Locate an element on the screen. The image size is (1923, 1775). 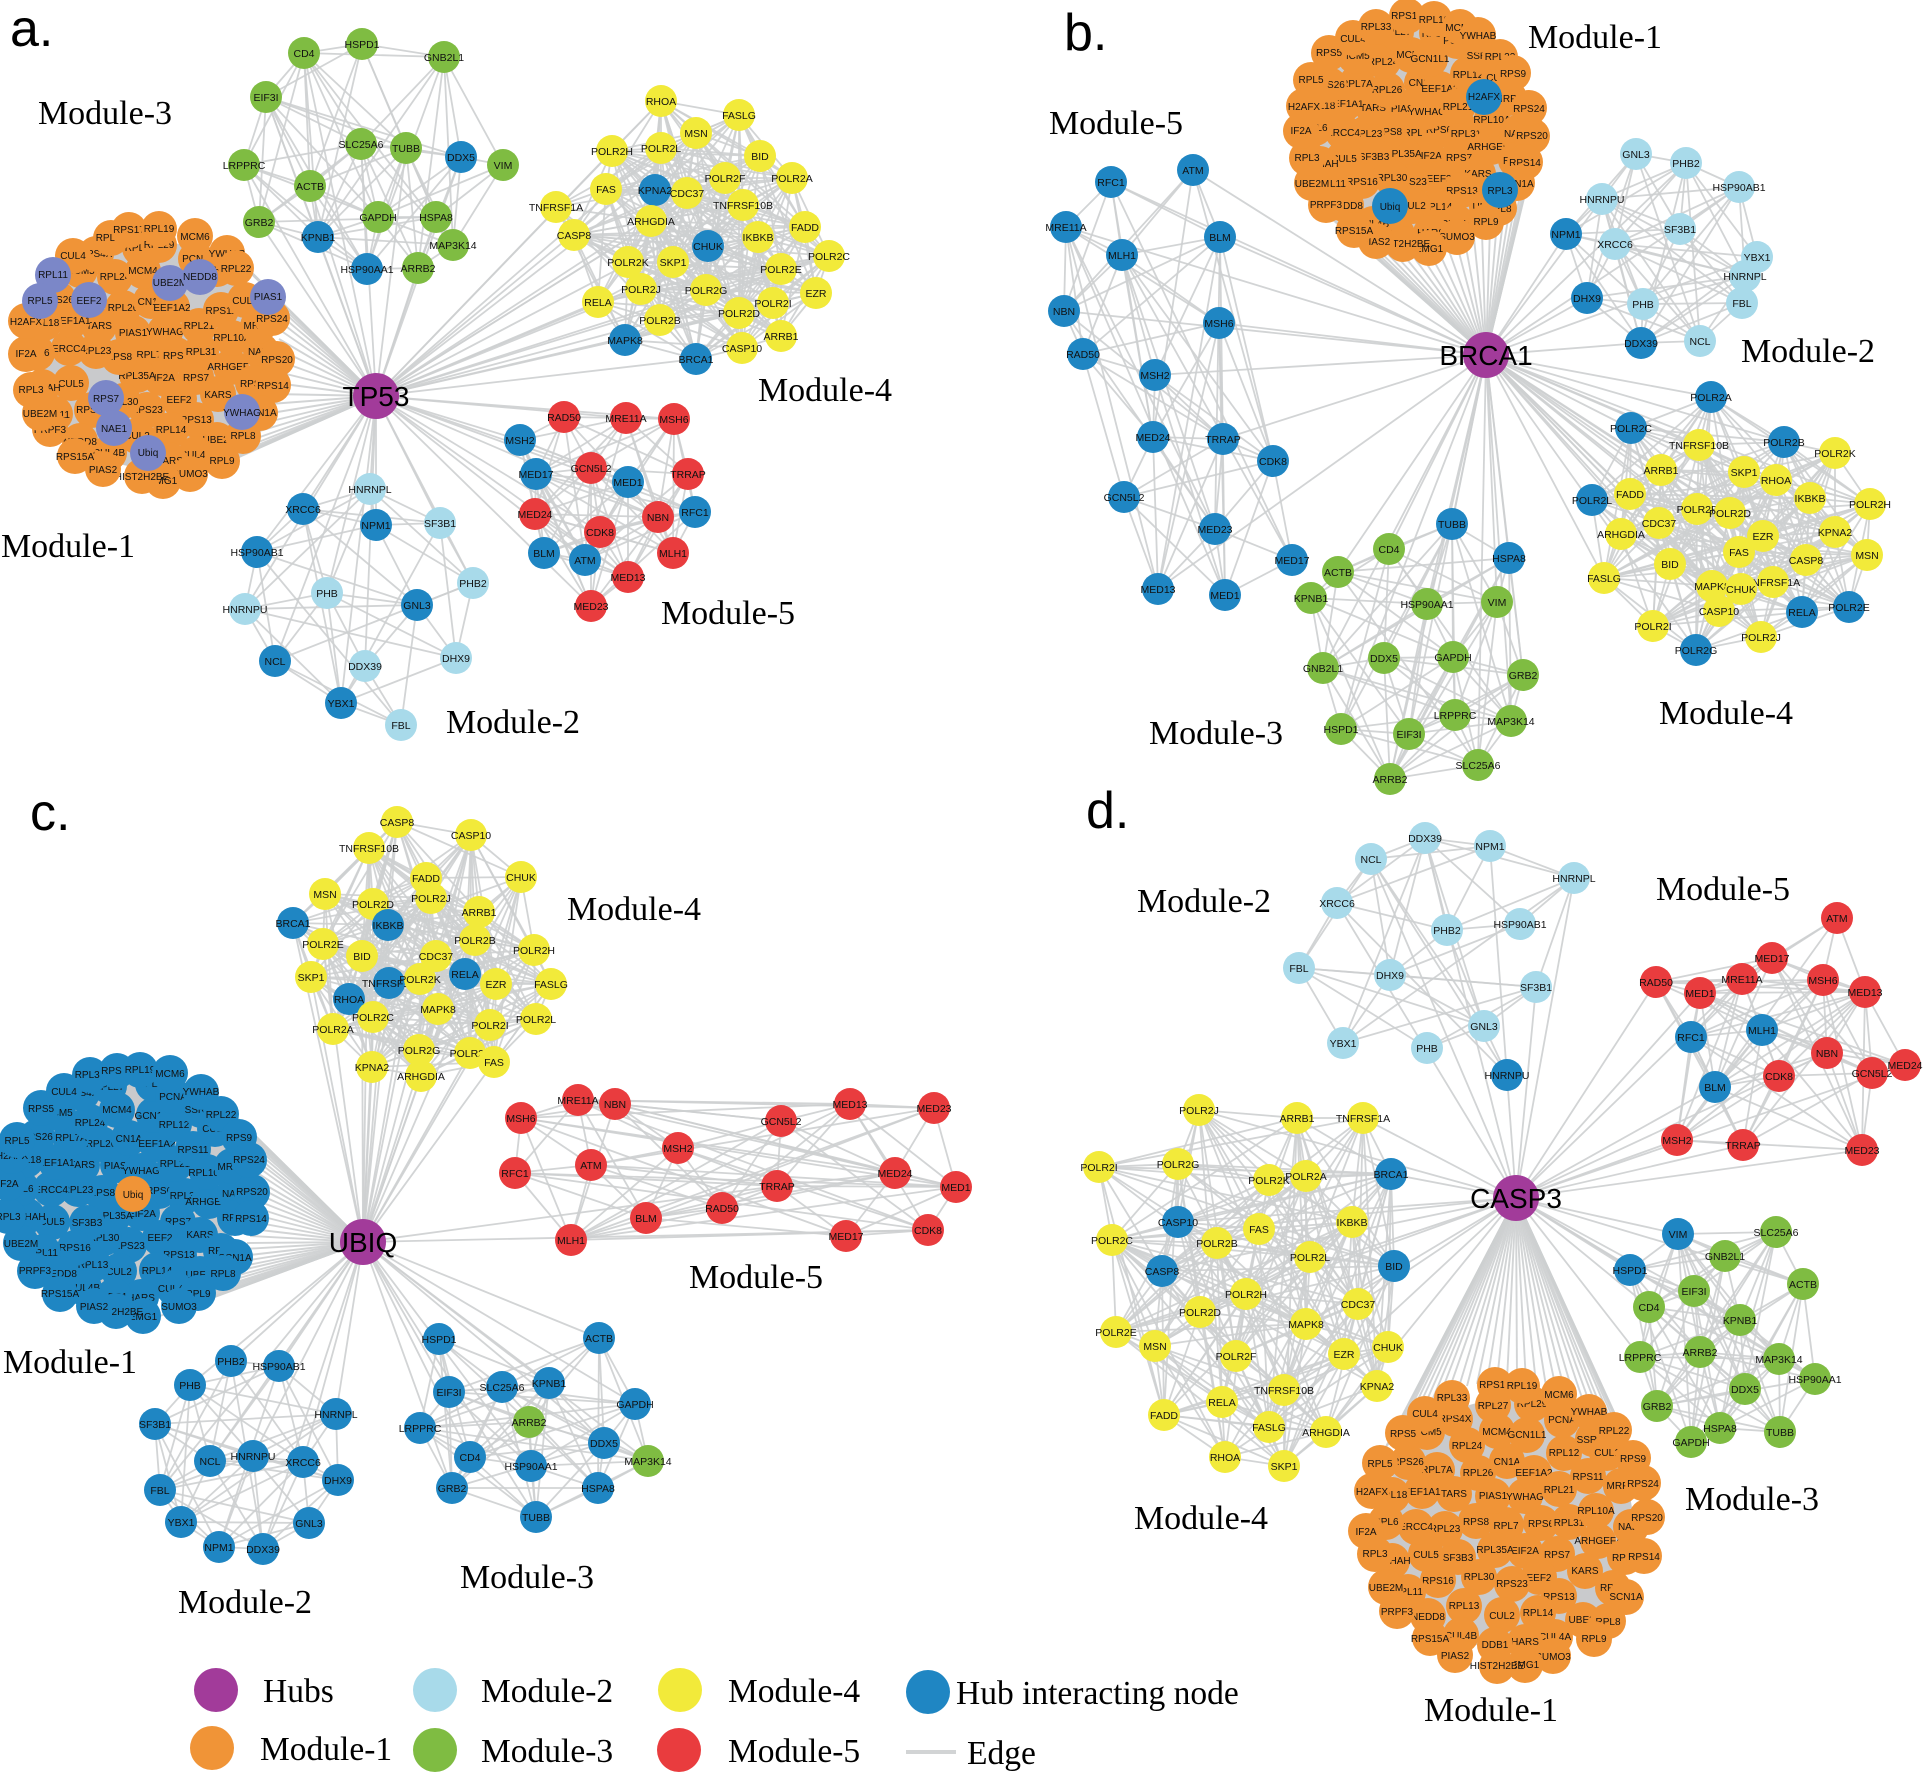
svg-text: EIF2A is located at coordinates (1525, 1551).